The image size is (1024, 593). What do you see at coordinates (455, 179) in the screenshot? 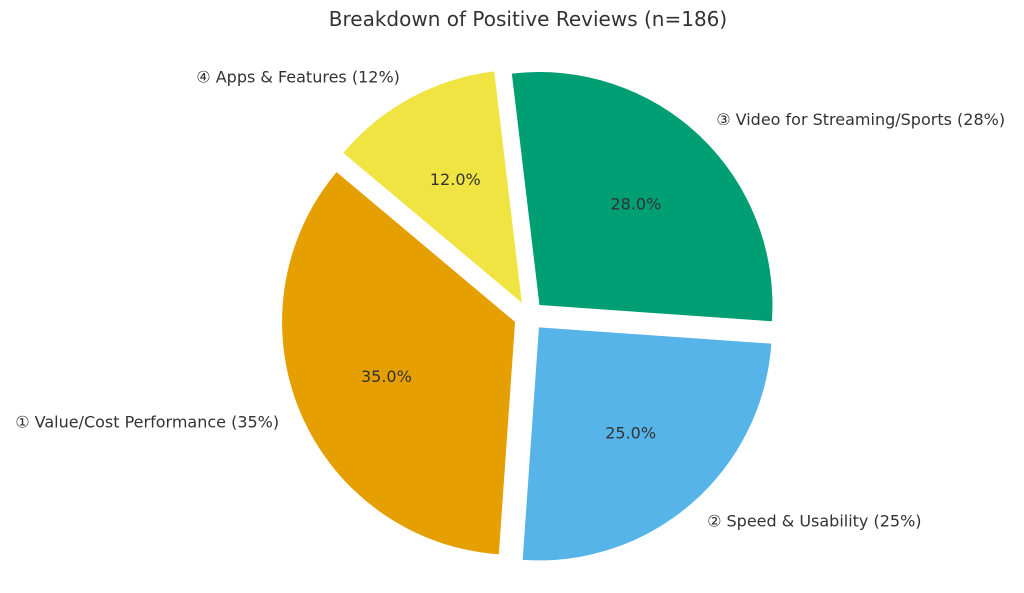
I see `slice-percent-label-4: 12.0%` at bounding box center [455, 179].